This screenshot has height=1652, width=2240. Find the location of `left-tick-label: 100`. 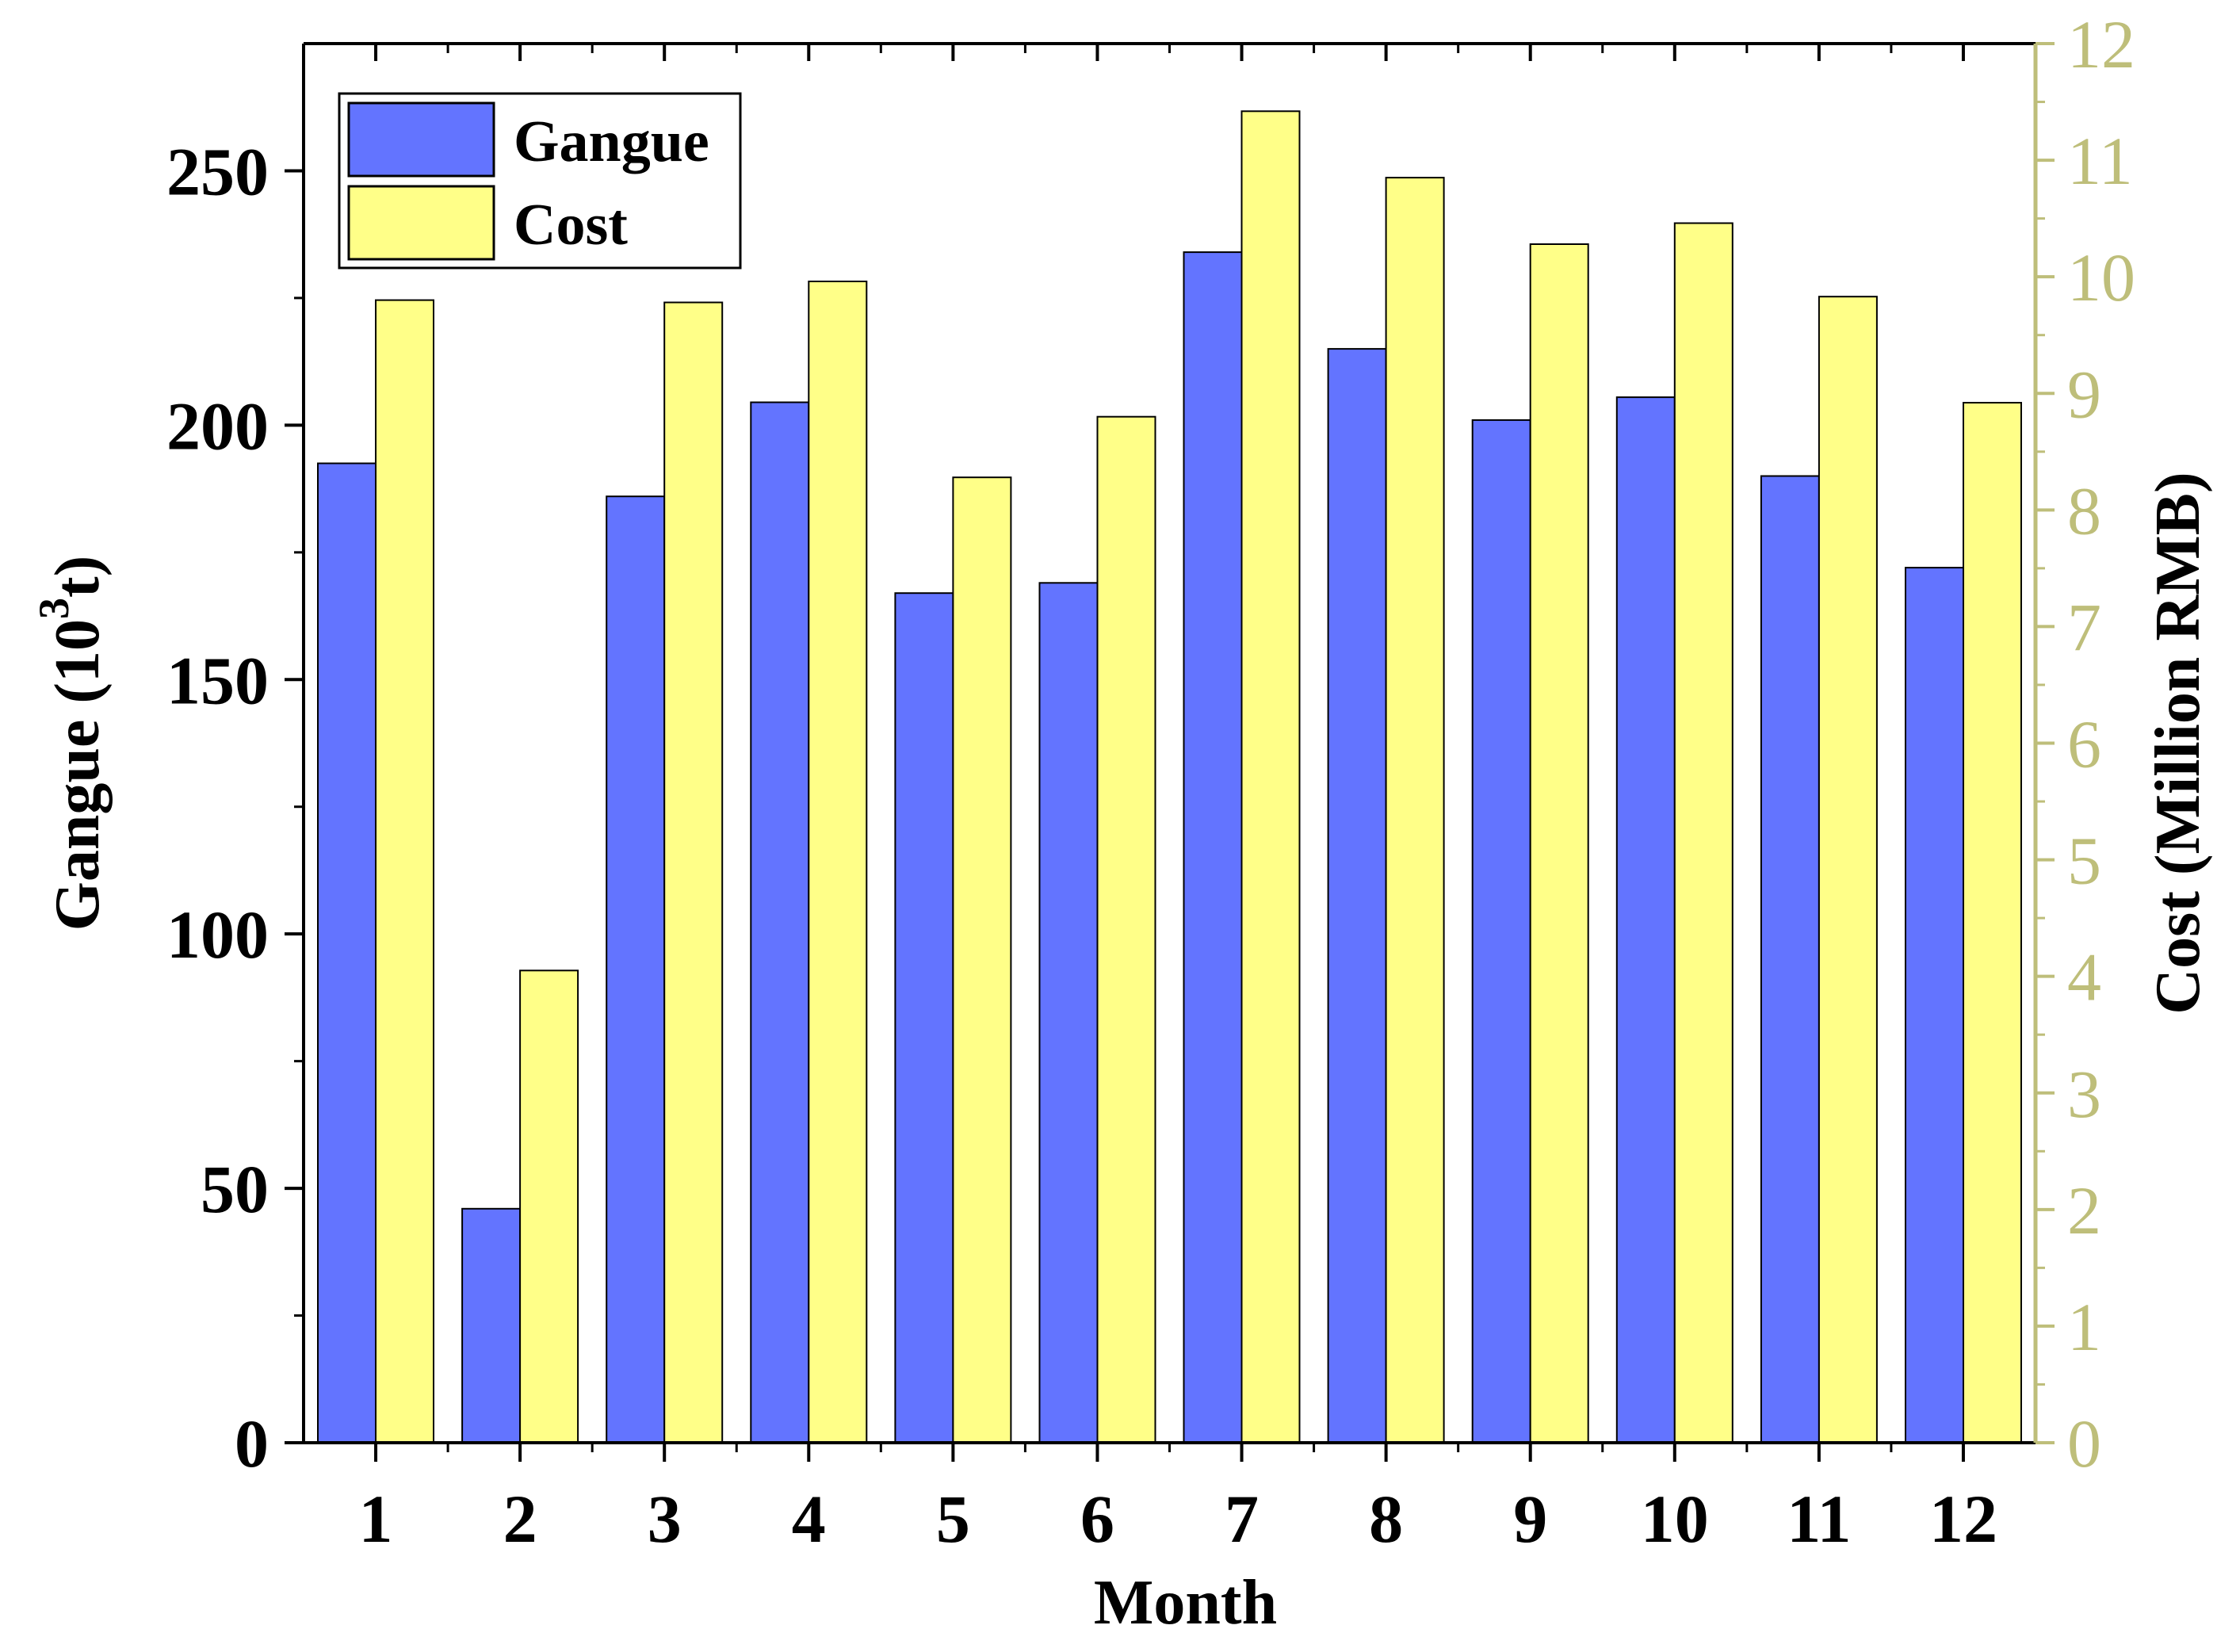

left-tick-label: 100 is located at coordinates (218, 935).